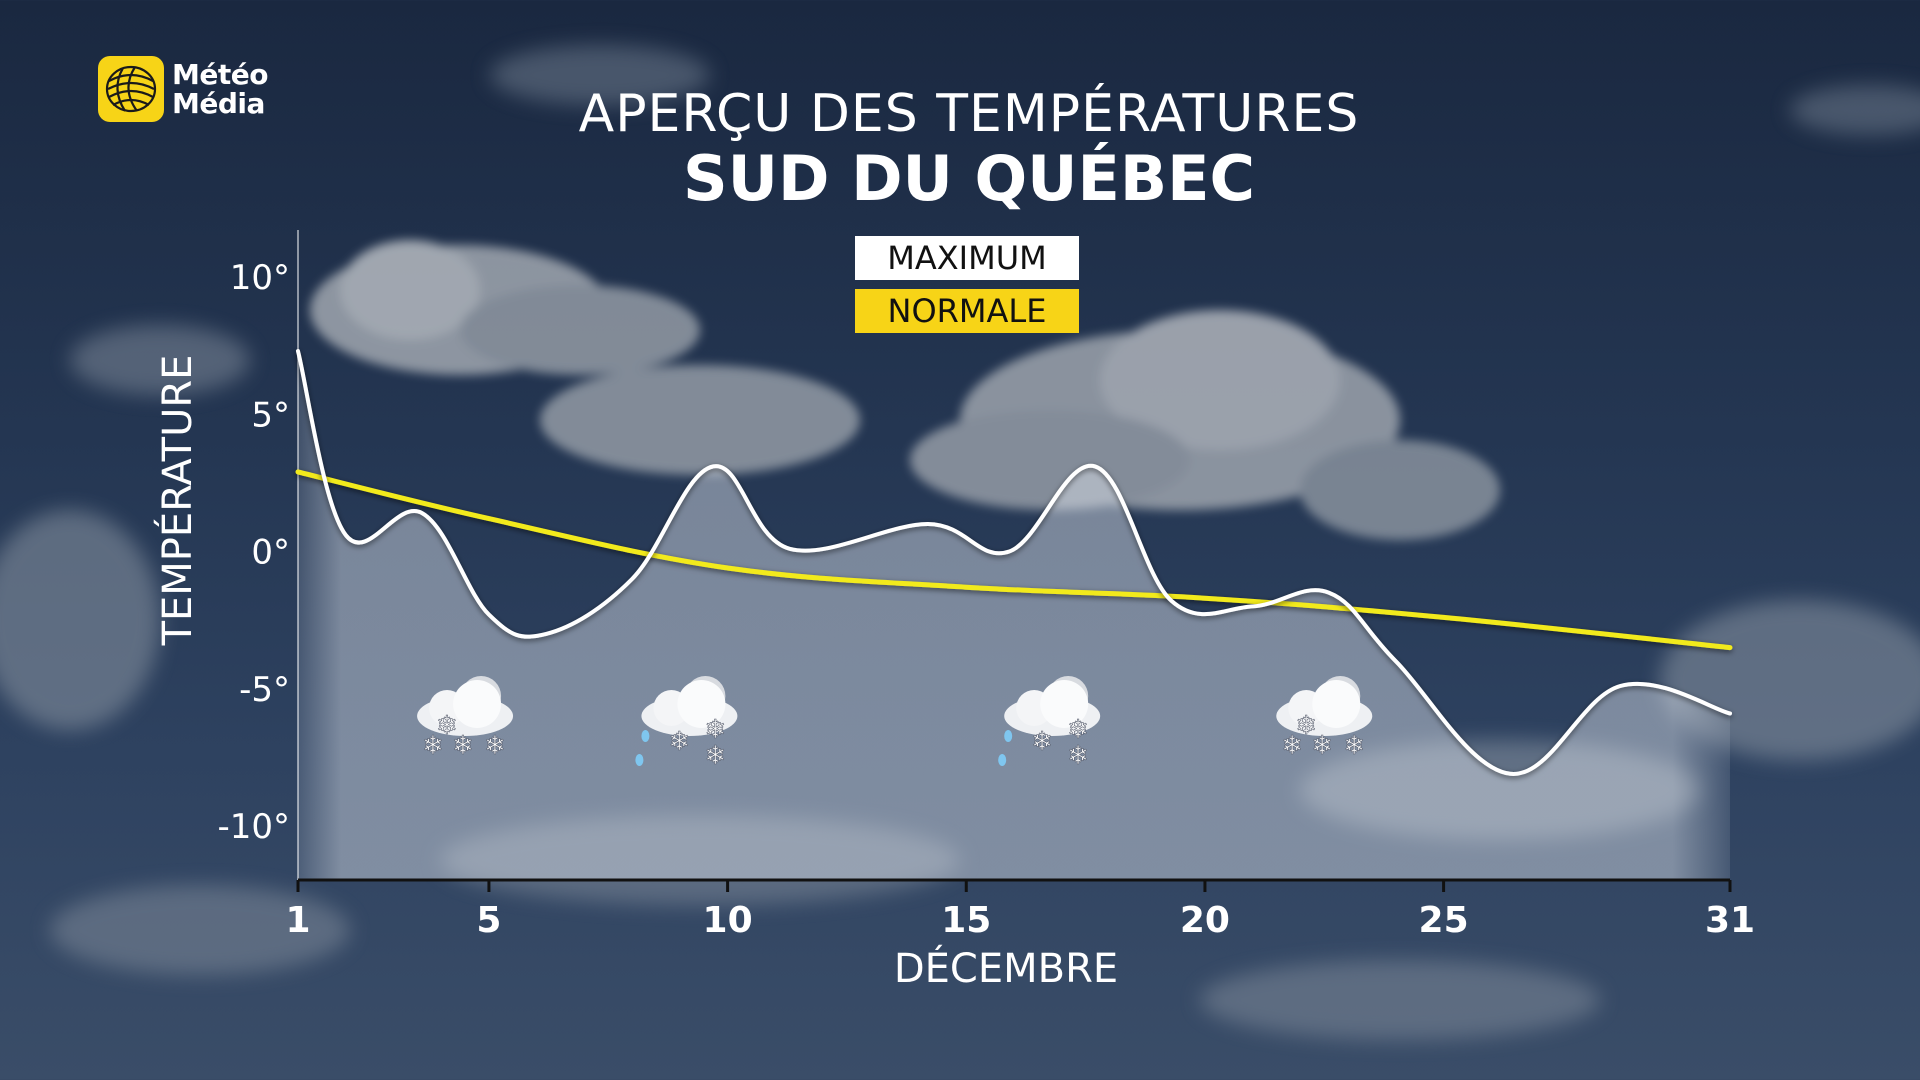 The height and width of the screenshot is (1080, 1920). Describe the element at coordinates (966, 920) in the screenshot. I see `x-tick-label: 15` at that location.